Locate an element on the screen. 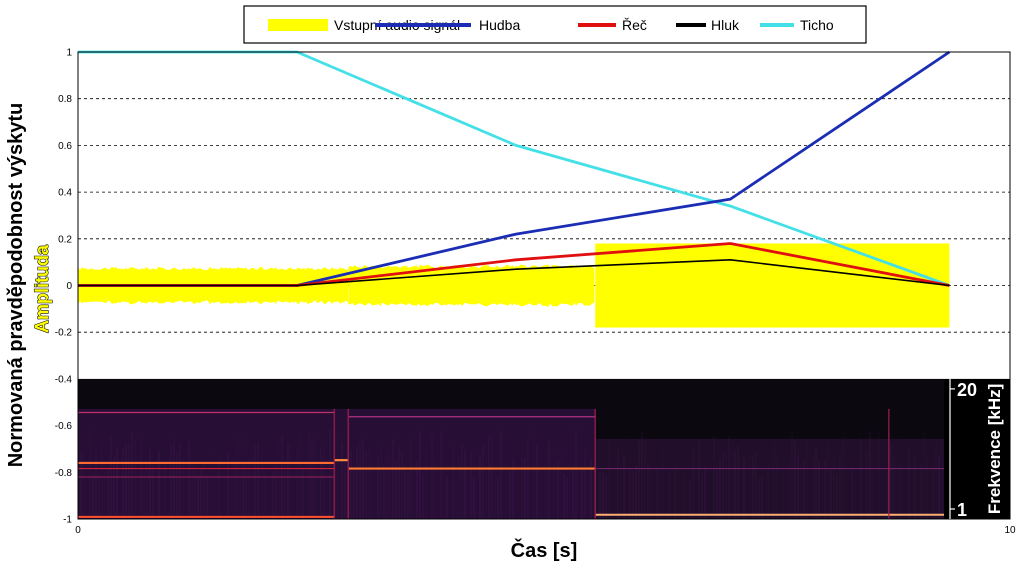 This screenshot has width=1024, height=574. legend-label: Hluk is located at coordinates (725, 25).